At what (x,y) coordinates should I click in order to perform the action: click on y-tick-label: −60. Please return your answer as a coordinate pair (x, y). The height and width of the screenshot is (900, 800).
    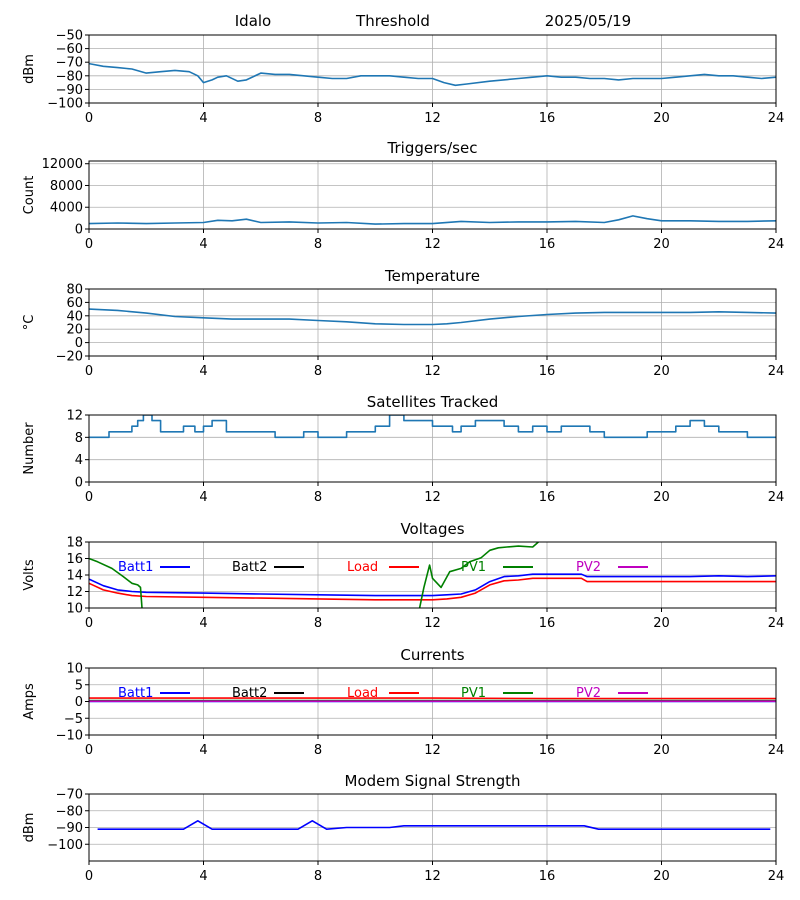
    Looking at the image, I should click on (69, 49).